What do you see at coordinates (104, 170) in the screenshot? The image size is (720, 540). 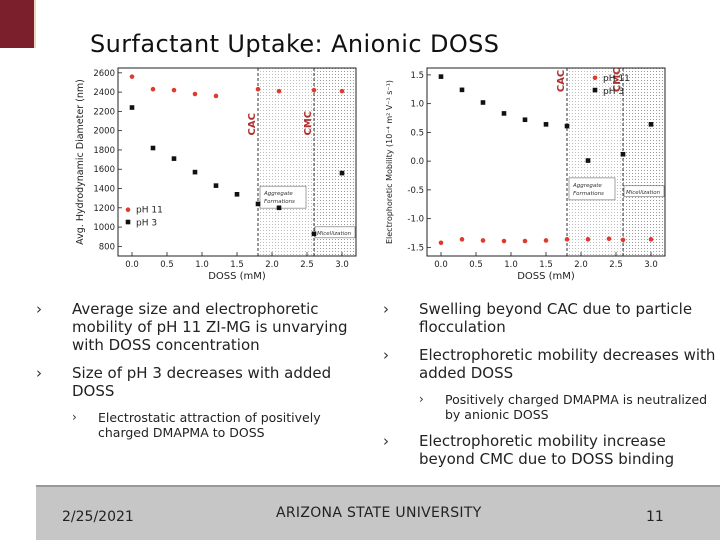 I see `y-tick-label: 1600` at bounding box center [104, 170].